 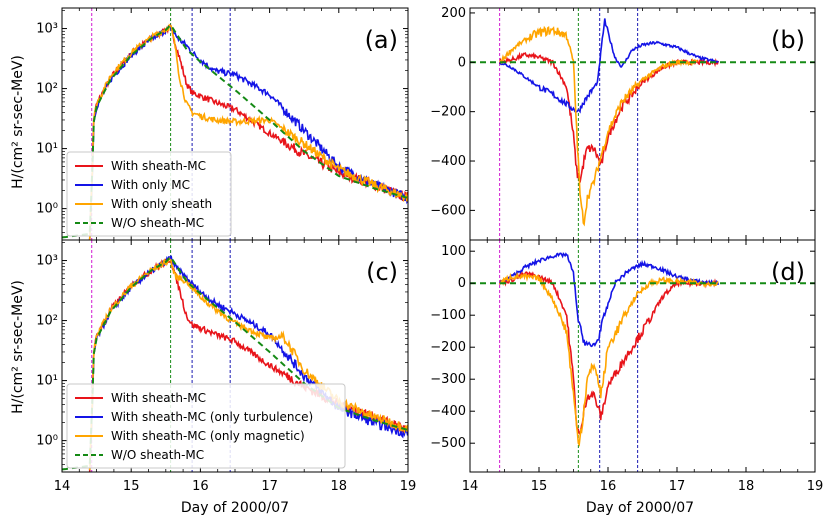 What do you see at coordinates (448, 443) in the screenshot?
I see `y-tick-label: −500` at bounding box center [448, 443].